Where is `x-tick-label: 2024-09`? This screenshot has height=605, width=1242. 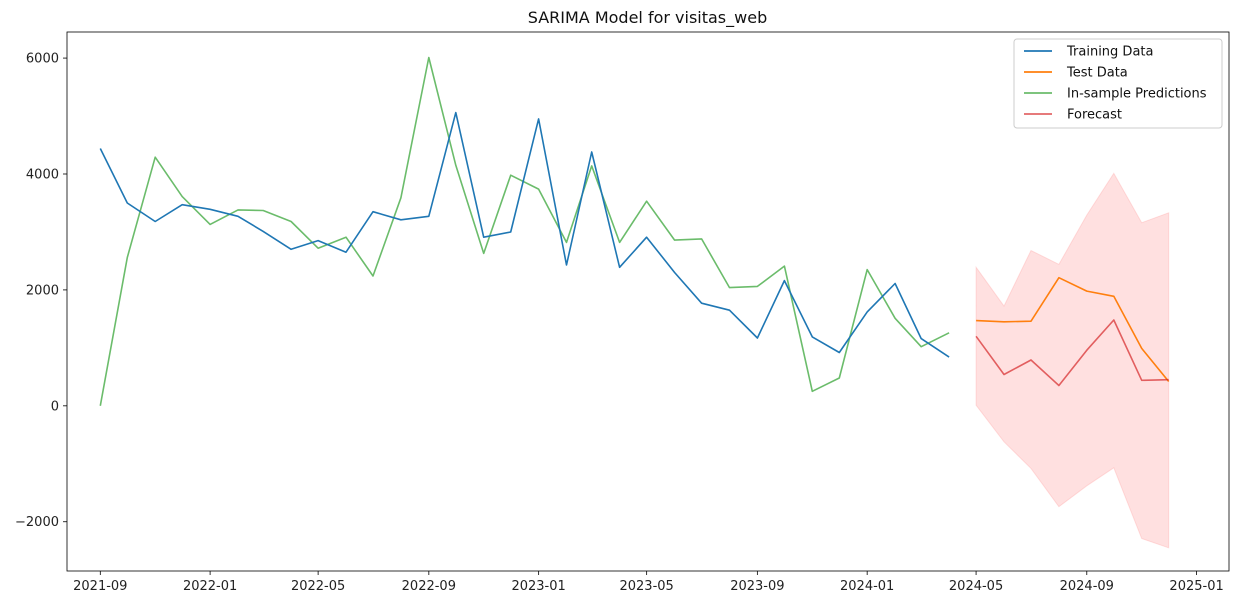 x-tick-label: 2024-09 is located at coordinates (1087, 586).